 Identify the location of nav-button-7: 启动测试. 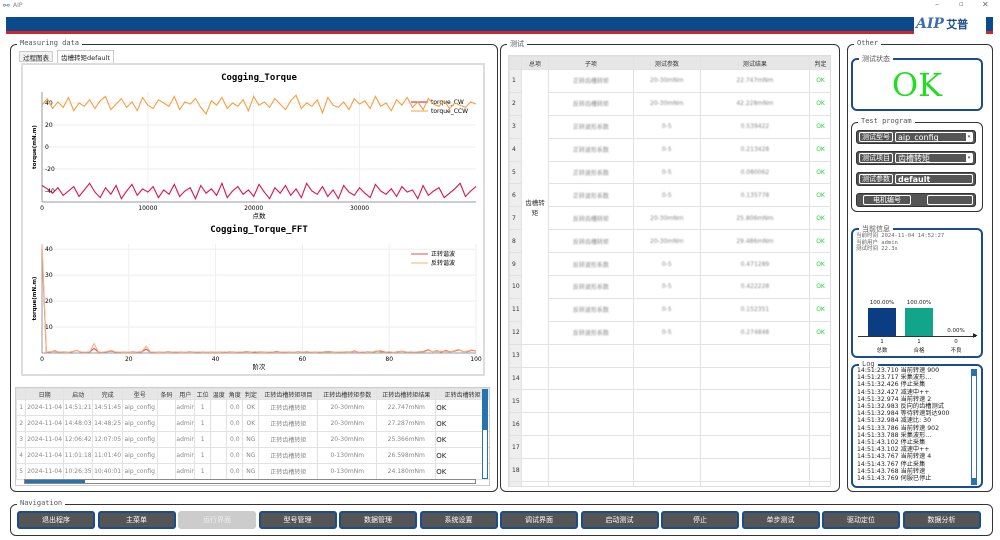
(619, 520).